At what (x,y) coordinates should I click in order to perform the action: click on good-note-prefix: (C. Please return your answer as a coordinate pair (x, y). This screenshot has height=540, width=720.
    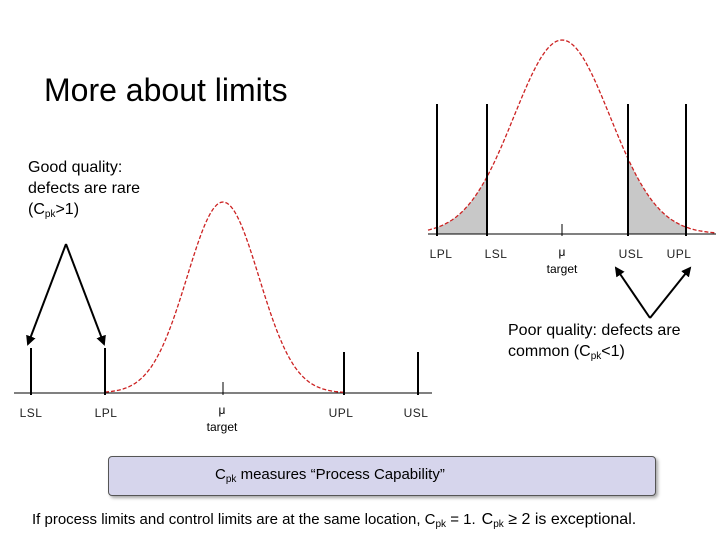
    Looking at the image, I should click on (36, 209).